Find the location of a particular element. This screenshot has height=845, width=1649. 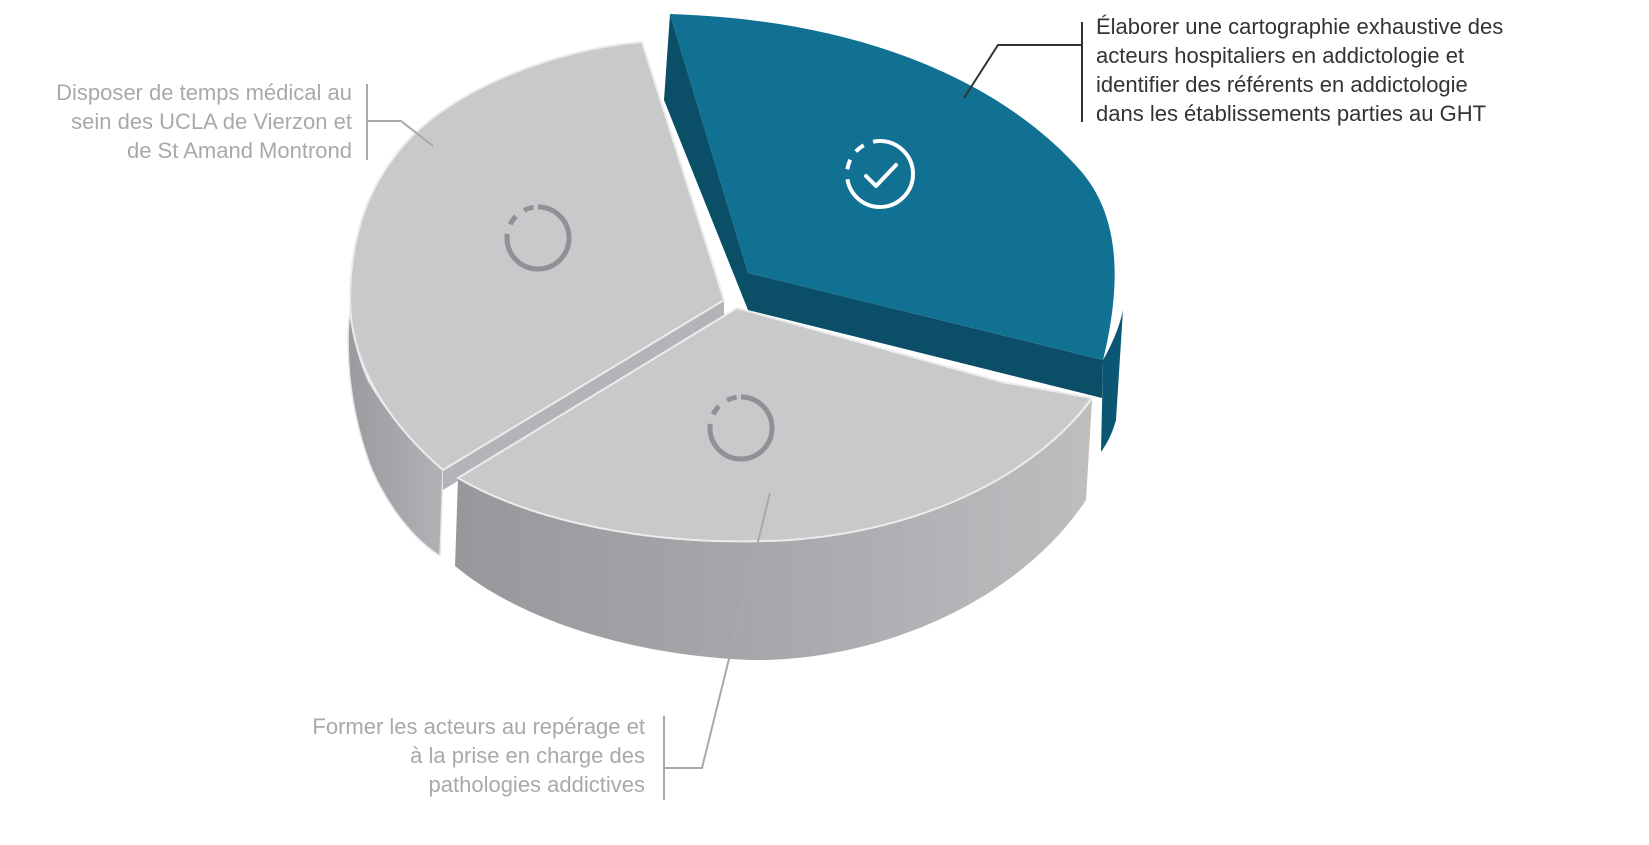

label-line: pathologies addictives is located at coordinates (536, 784).